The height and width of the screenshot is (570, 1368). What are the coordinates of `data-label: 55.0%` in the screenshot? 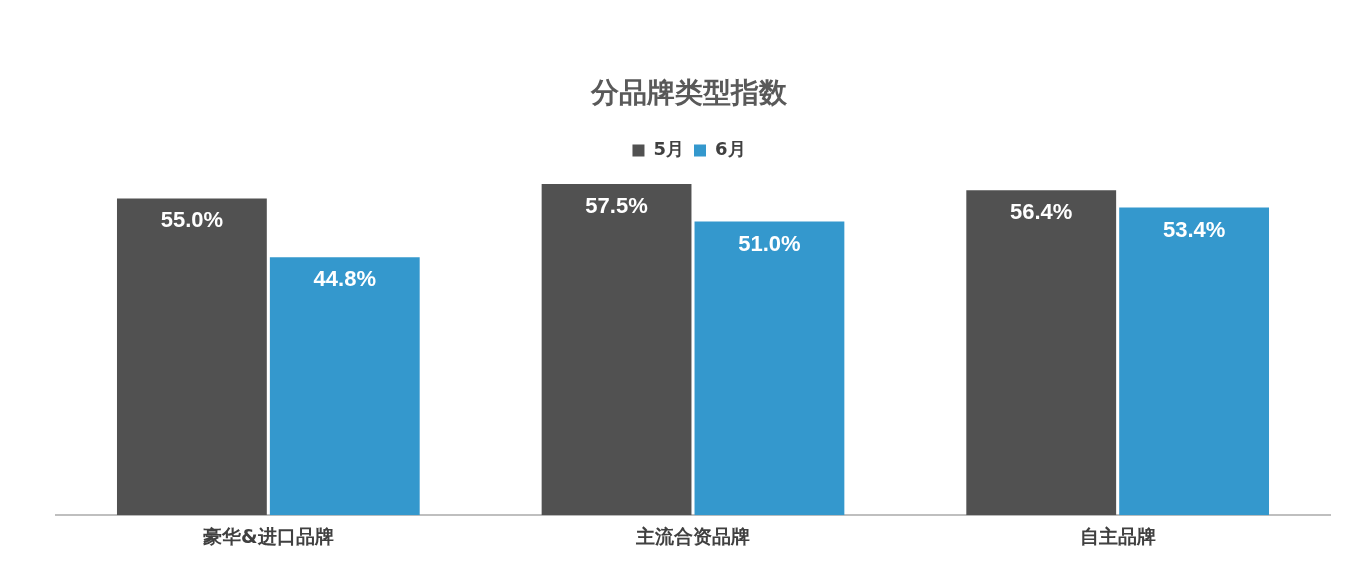 It's located at (192, 220).